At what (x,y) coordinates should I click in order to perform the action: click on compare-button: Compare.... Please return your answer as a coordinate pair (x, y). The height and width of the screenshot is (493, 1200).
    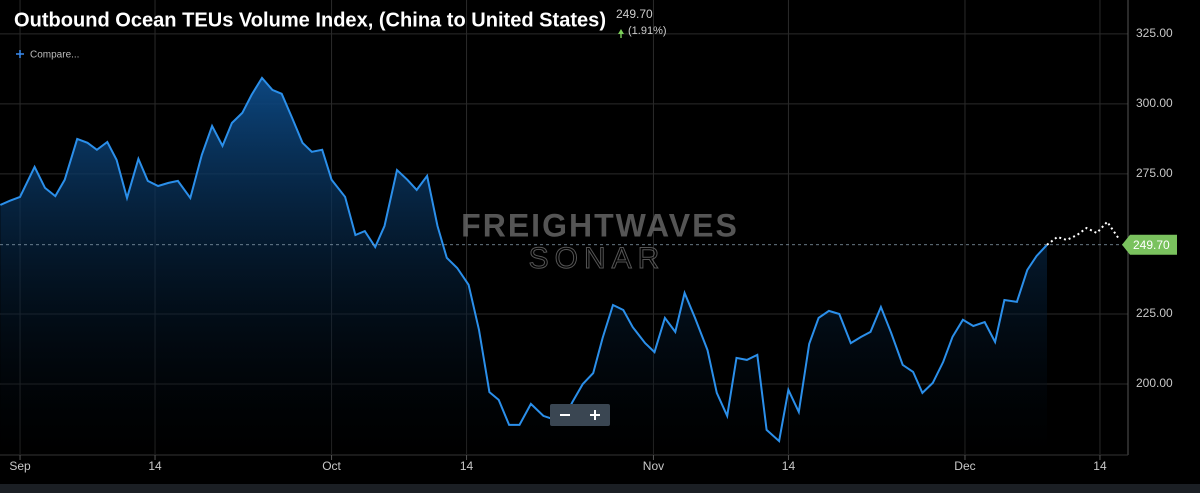
    Looking at the image, I should click on (47, 55).